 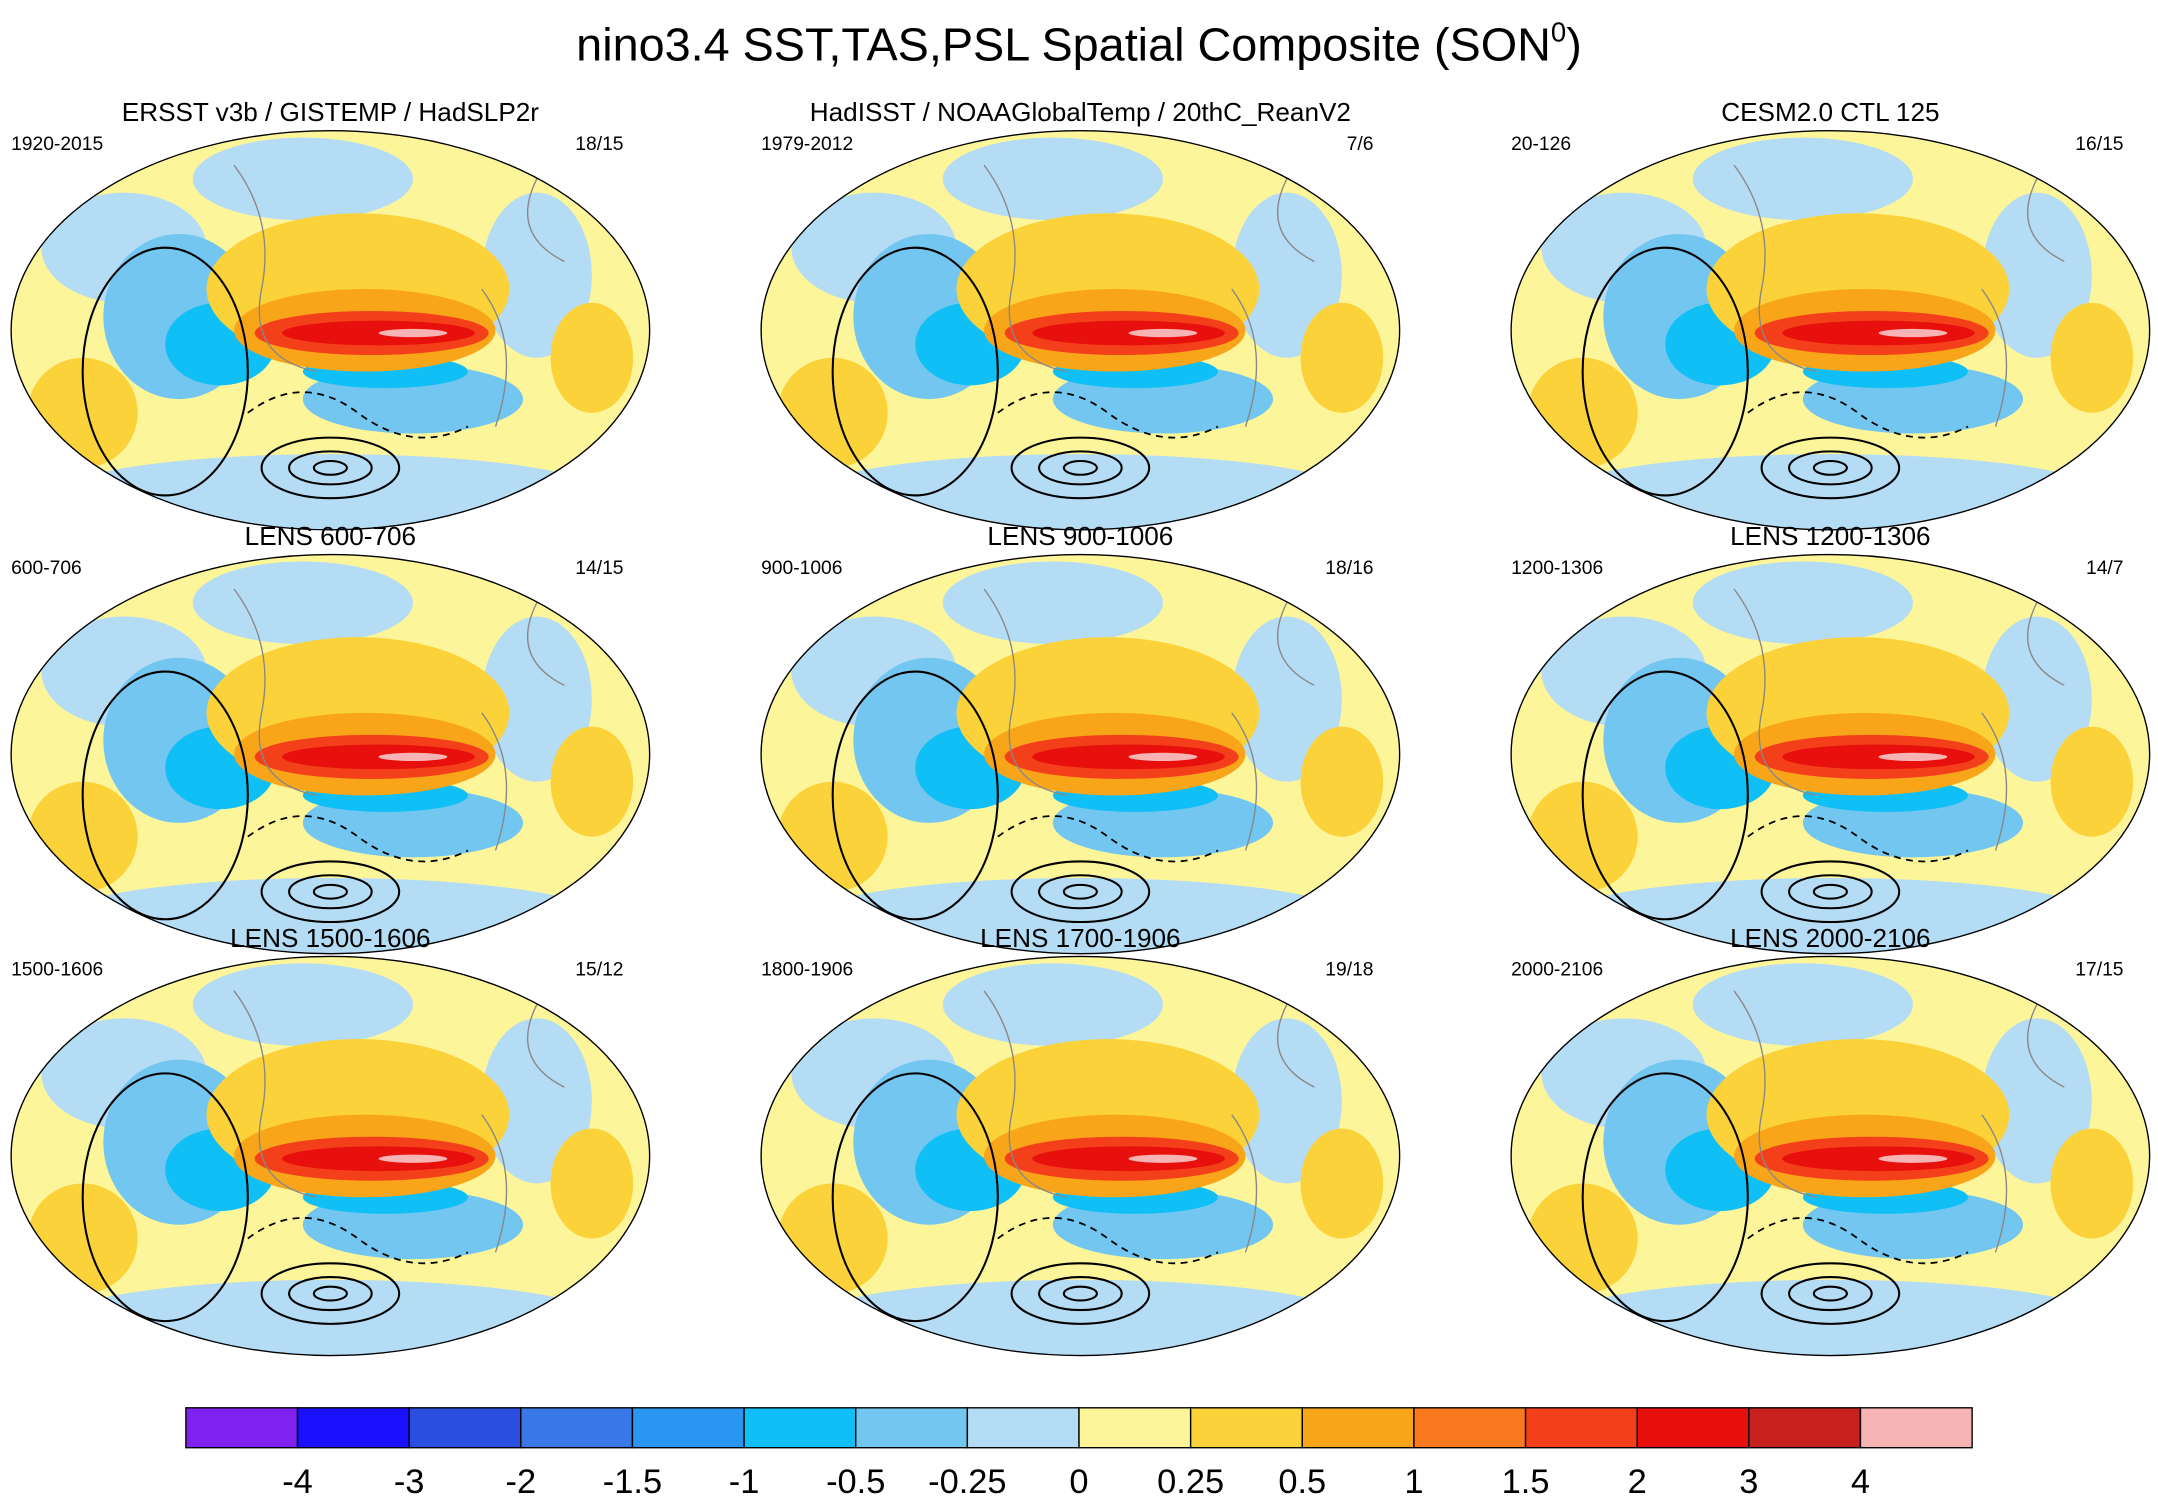 I want to click on panel-right-label: 15/12, so click(x=599, y=970).